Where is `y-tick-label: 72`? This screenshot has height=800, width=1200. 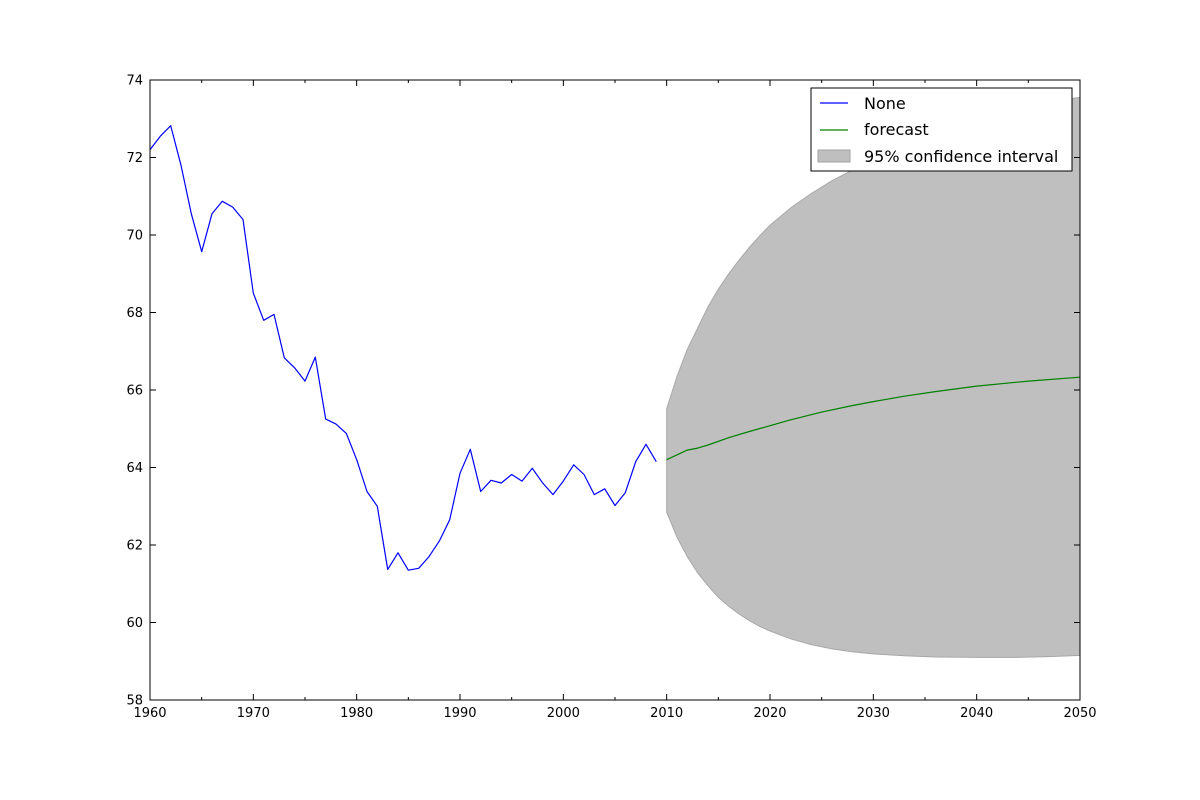
y-tick-label: 72 is located at coordinates (134, 158).